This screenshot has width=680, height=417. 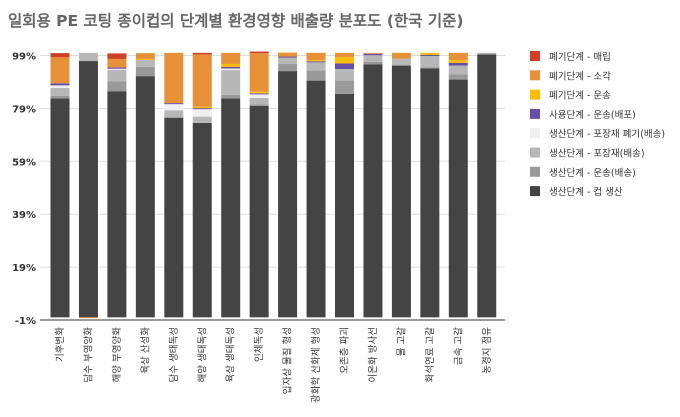 I want to click on legend-item: 생산단계 - 포장재 폐기(배송), so click(x=597, y=134).